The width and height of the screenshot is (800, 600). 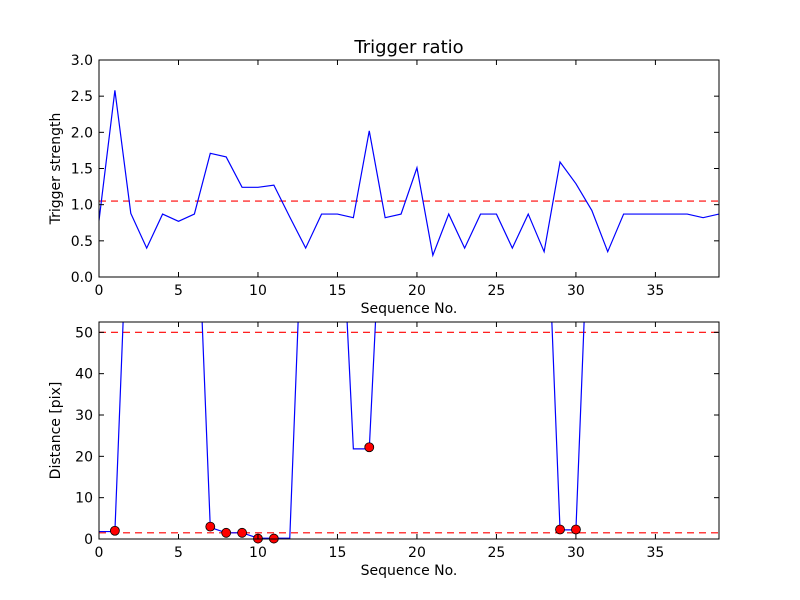 I want to click on figure-title: Trigger ratio, so click(x=408, y=47).